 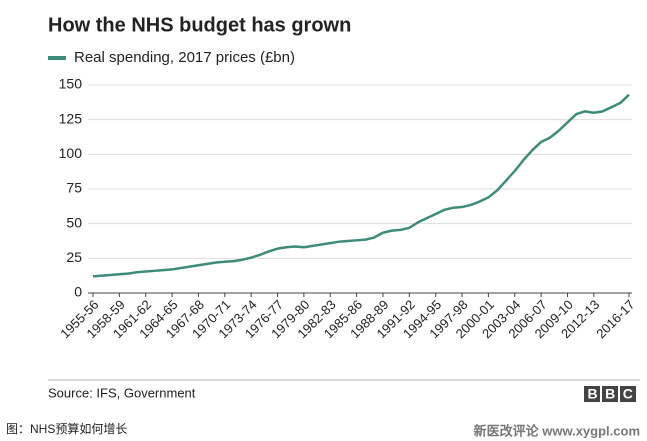 What do you see at coordinates (71, 118) in the screenshot?
I see `y-tick-label: 125` at bounding box center [71, 118].